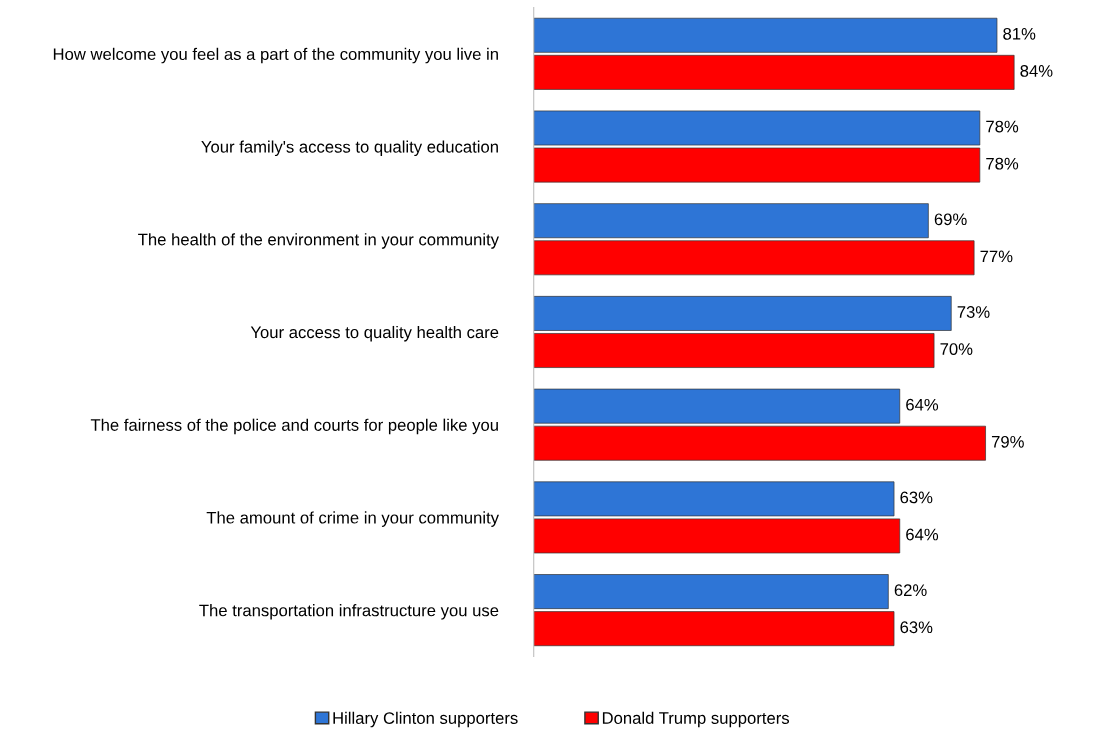 This screenshot has width=1105, height=746. I want to click on data-label: 77%, so click(996, 256).